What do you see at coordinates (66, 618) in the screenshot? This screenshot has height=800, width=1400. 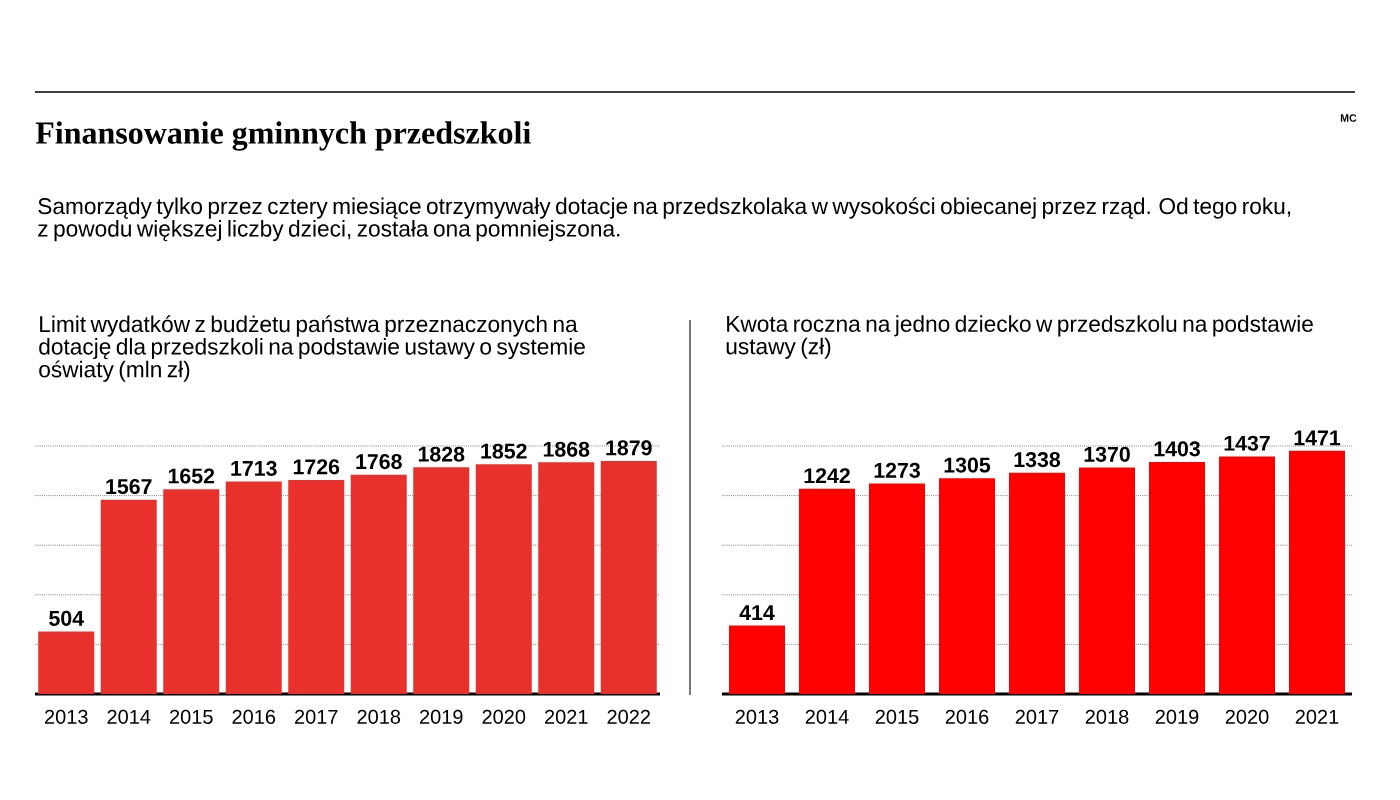 I see `data-label: 504` at bounding box center [66, 618].